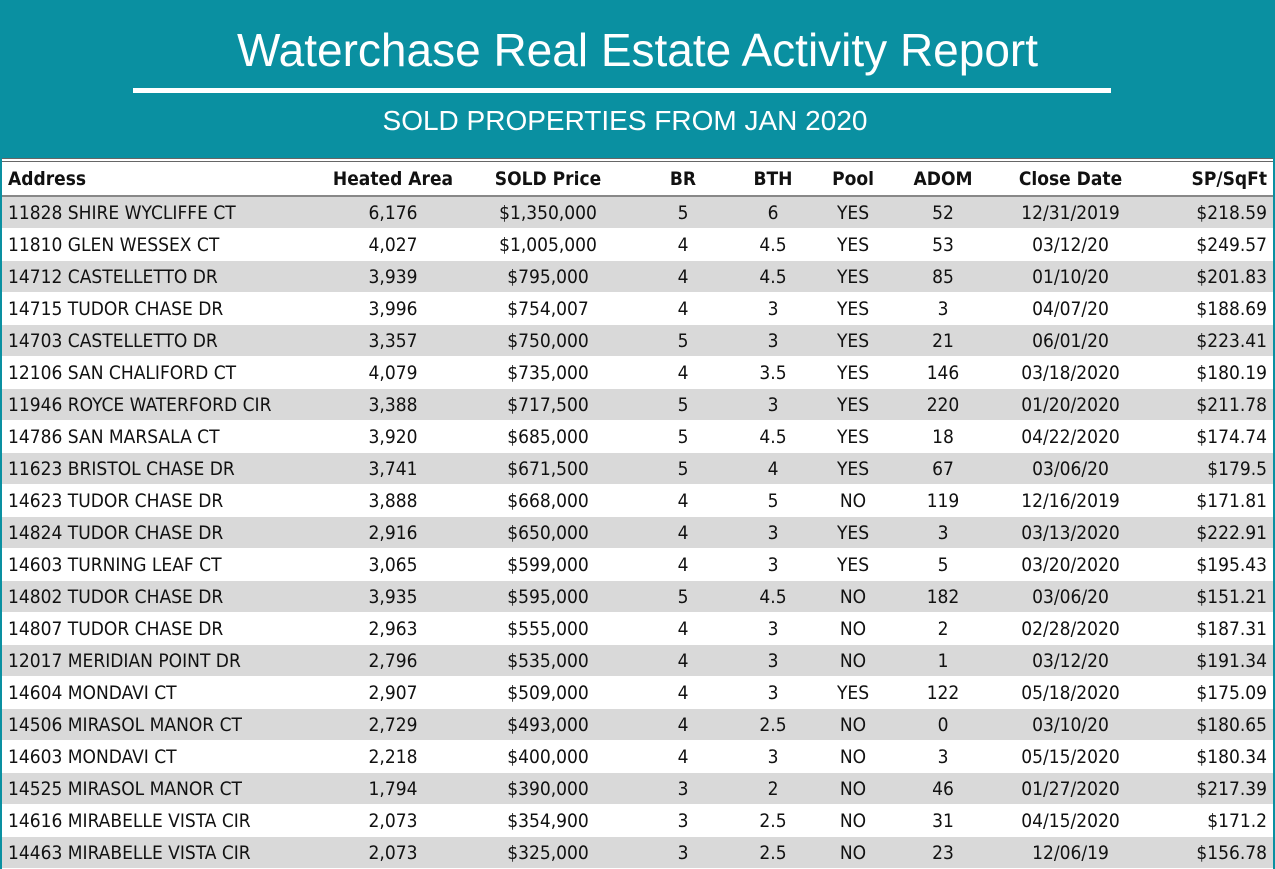  I want to click on cell-br: 3, so click(683, 788).